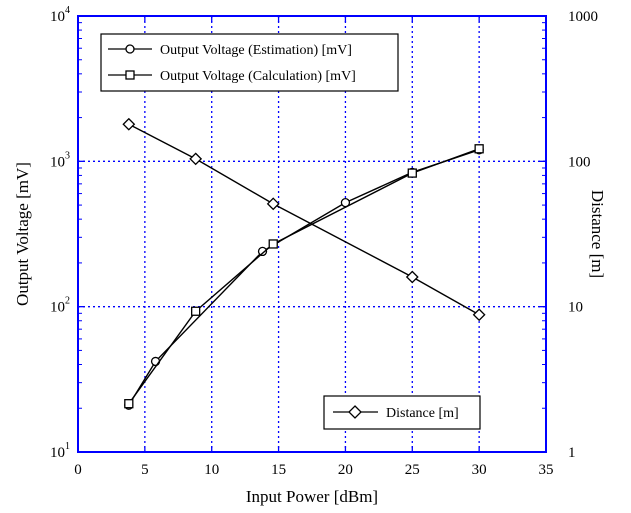  What do you see at coordinates (278, 470) in the screenshot?
I see `x-tick-label: 15` at bounding box center [278, 470].